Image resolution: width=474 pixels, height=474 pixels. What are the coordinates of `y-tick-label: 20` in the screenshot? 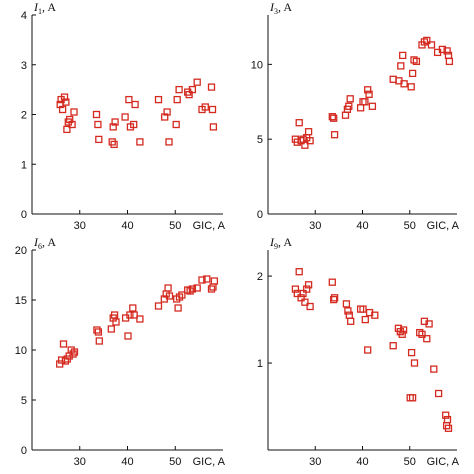 It's located at (21, 251).